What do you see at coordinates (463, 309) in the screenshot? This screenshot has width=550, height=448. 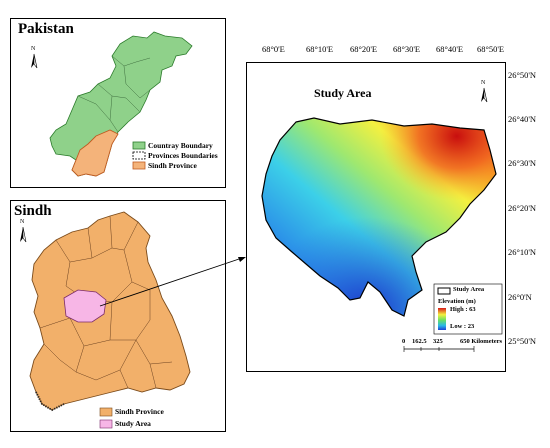 I see `elevation-high-label: High : 63` at bounding box center [463, 309].